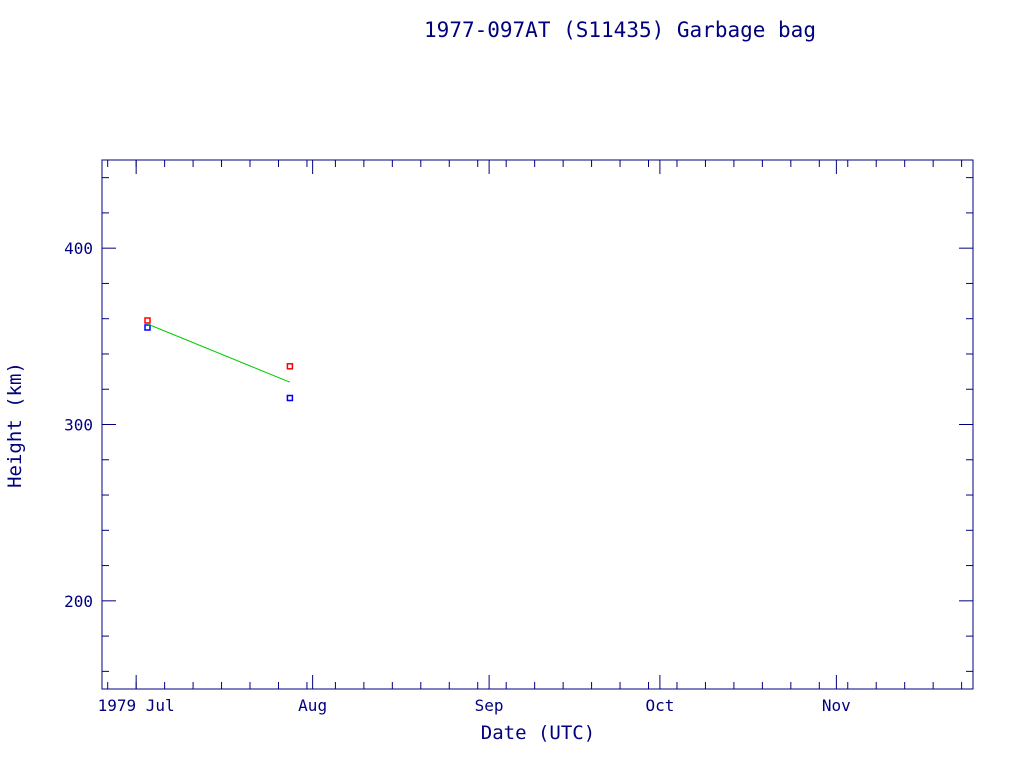 This screenshot has width=1024, height=768. I want to click on x-tick-label: Sep, so click(489, 705).